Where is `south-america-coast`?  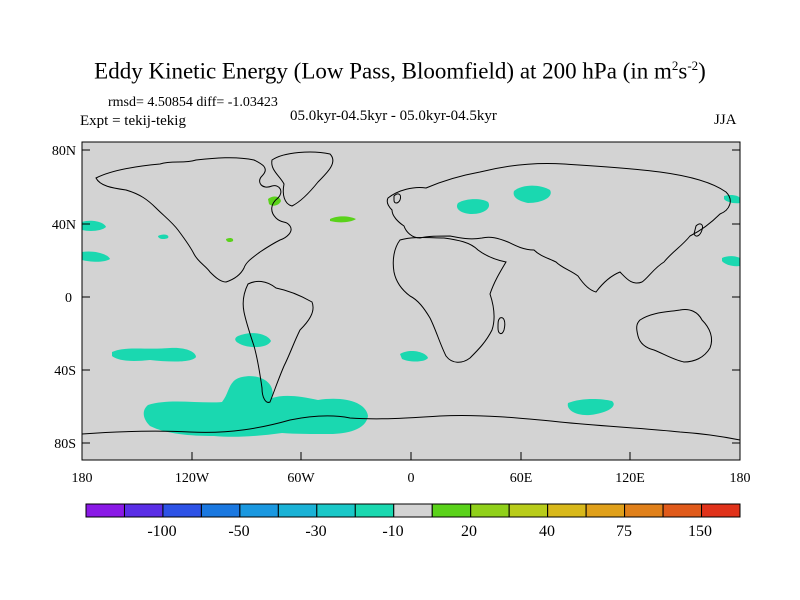 south-america-coast is located at coordinates (278, 341).